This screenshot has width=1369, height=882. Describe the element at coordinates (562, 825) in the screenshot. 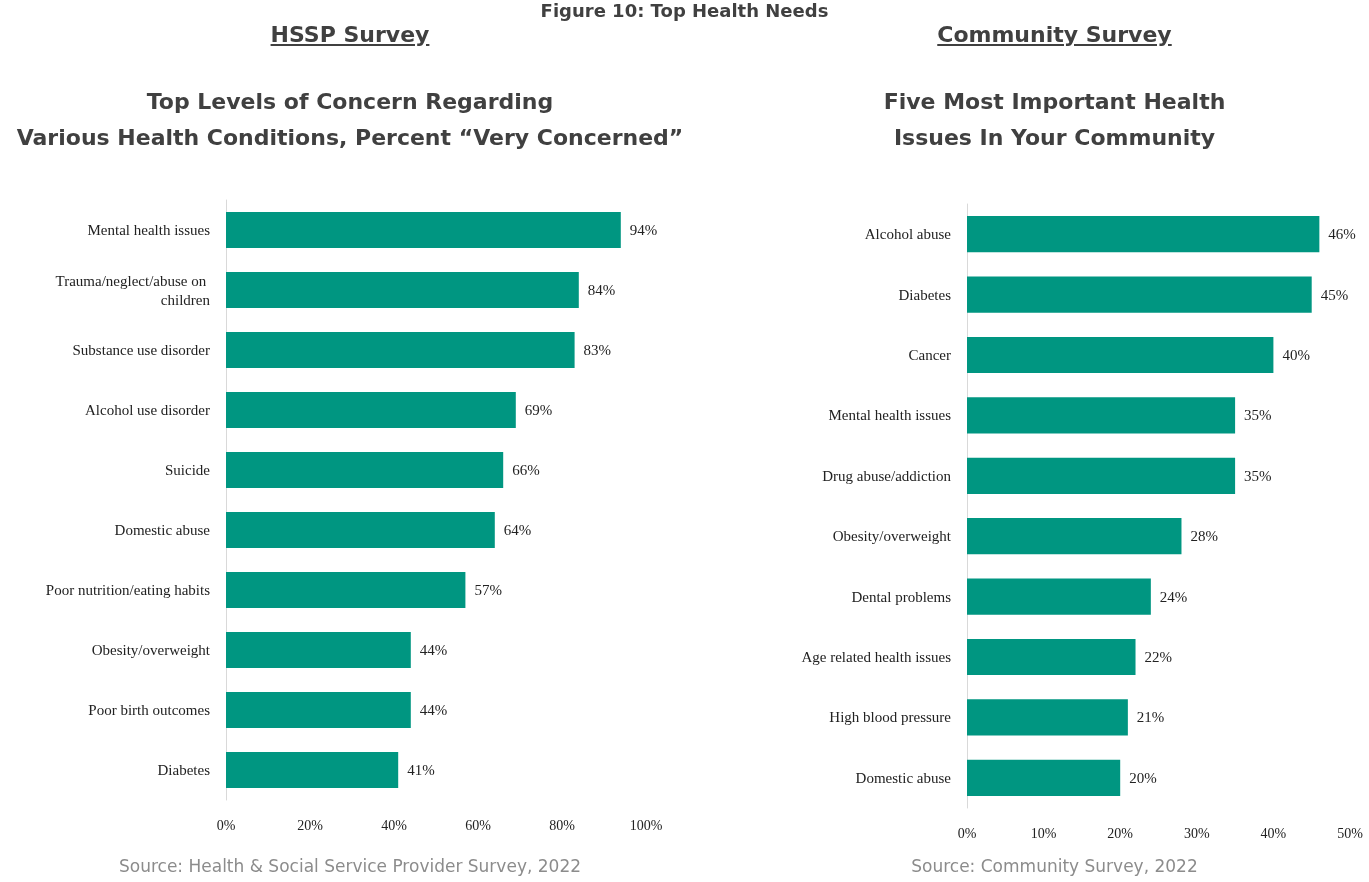

I see `x-tick-label: 80%` at that location.